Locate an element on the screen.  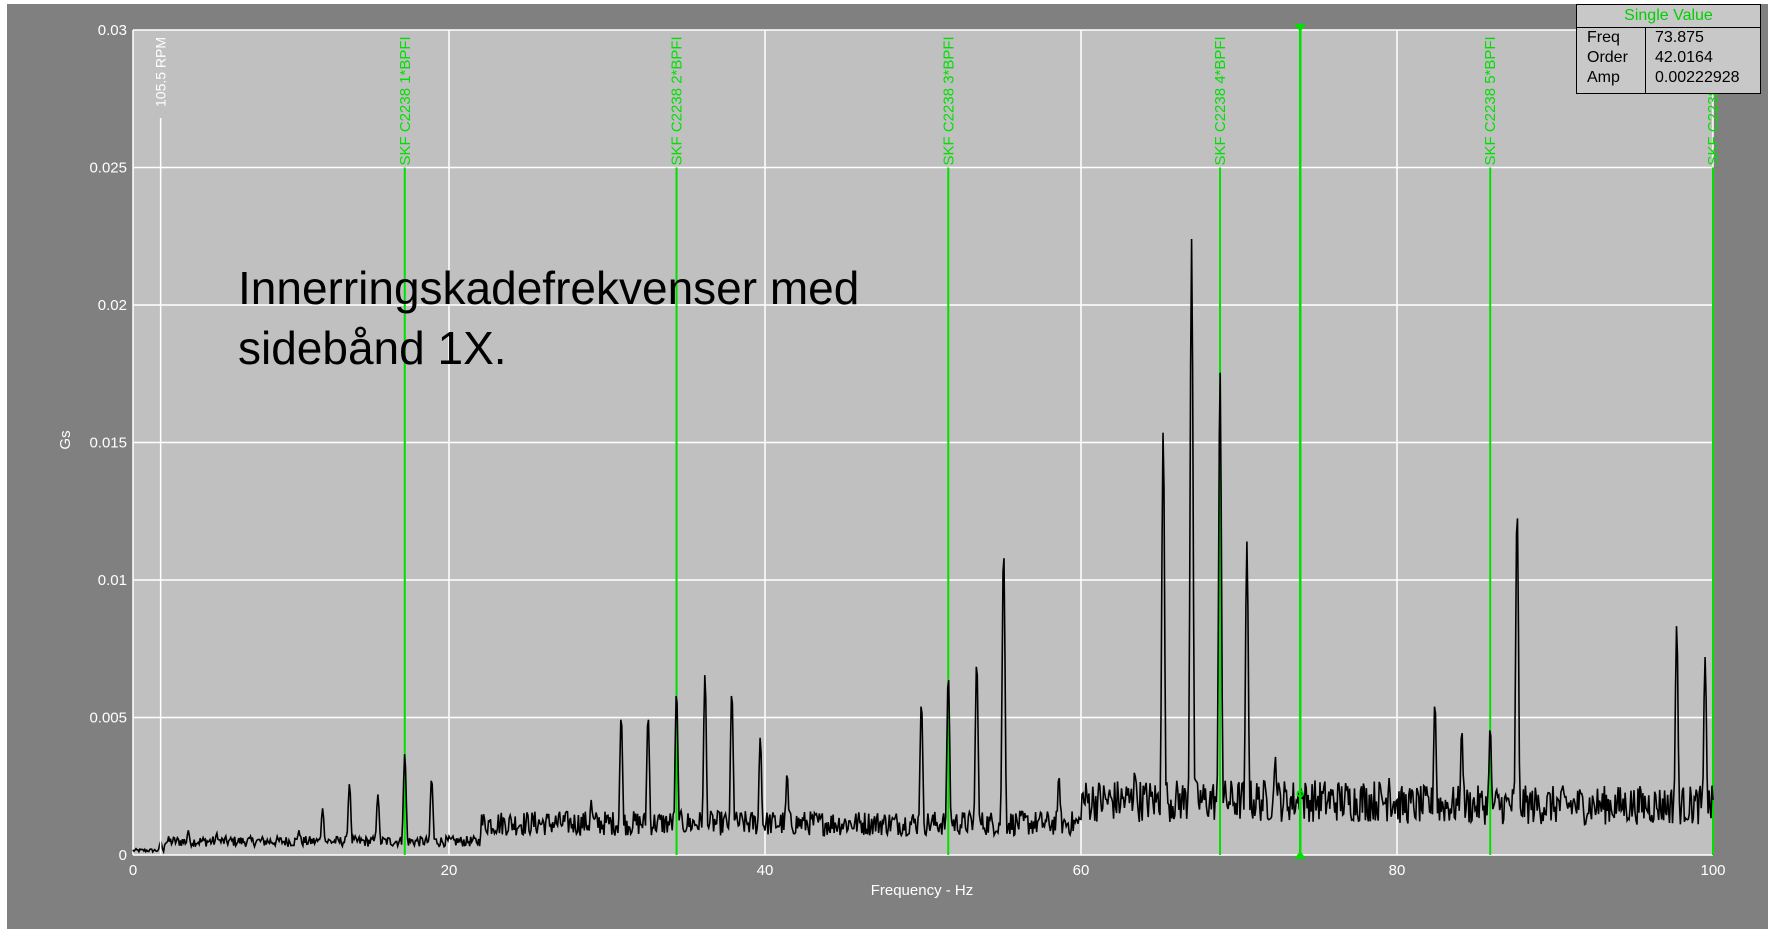
x-tick-label: 20 is located at coordinates (449, 870).